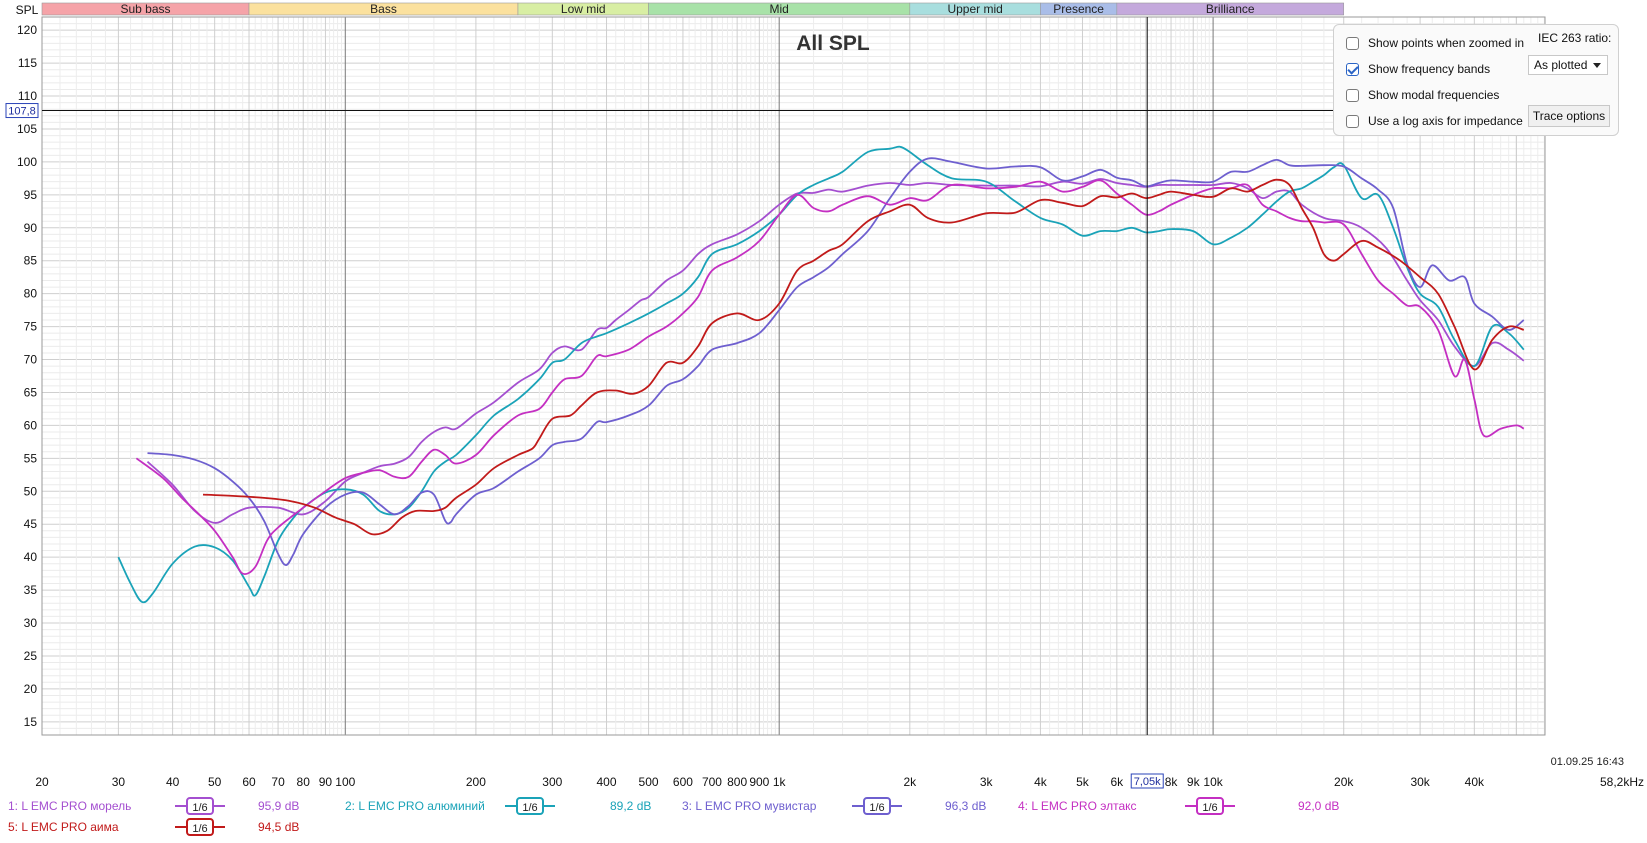 Image resolution: width=1647 pixels, height=843 pixels. I want to click on show-bands-option: Show frequency bands, so click(1418, 69).